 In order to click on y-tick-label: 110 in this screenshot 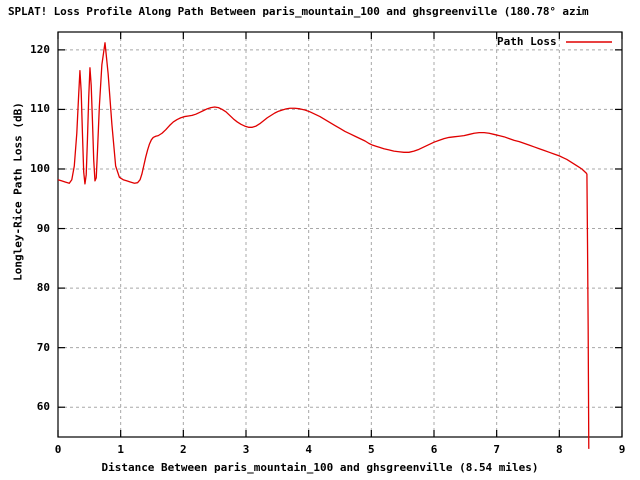, I will do `click(40, 109)`.